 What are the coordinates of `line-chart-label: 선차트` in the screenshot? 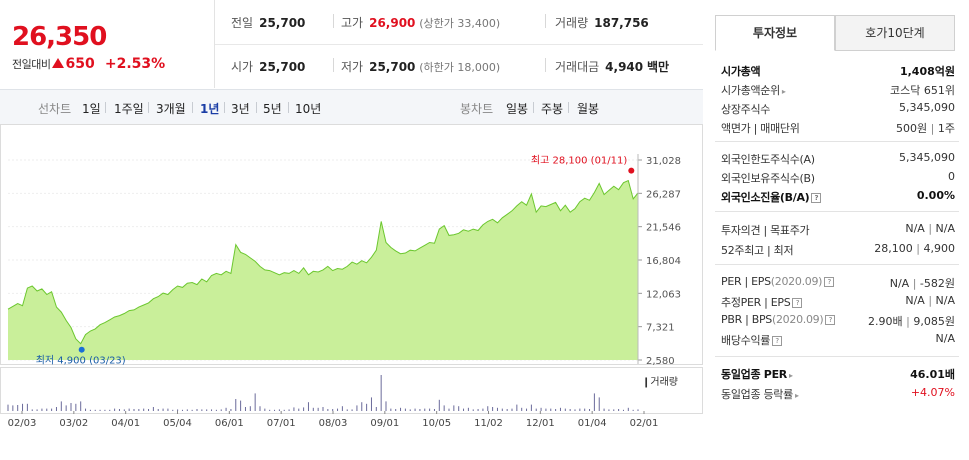 It's located at (55, 109).